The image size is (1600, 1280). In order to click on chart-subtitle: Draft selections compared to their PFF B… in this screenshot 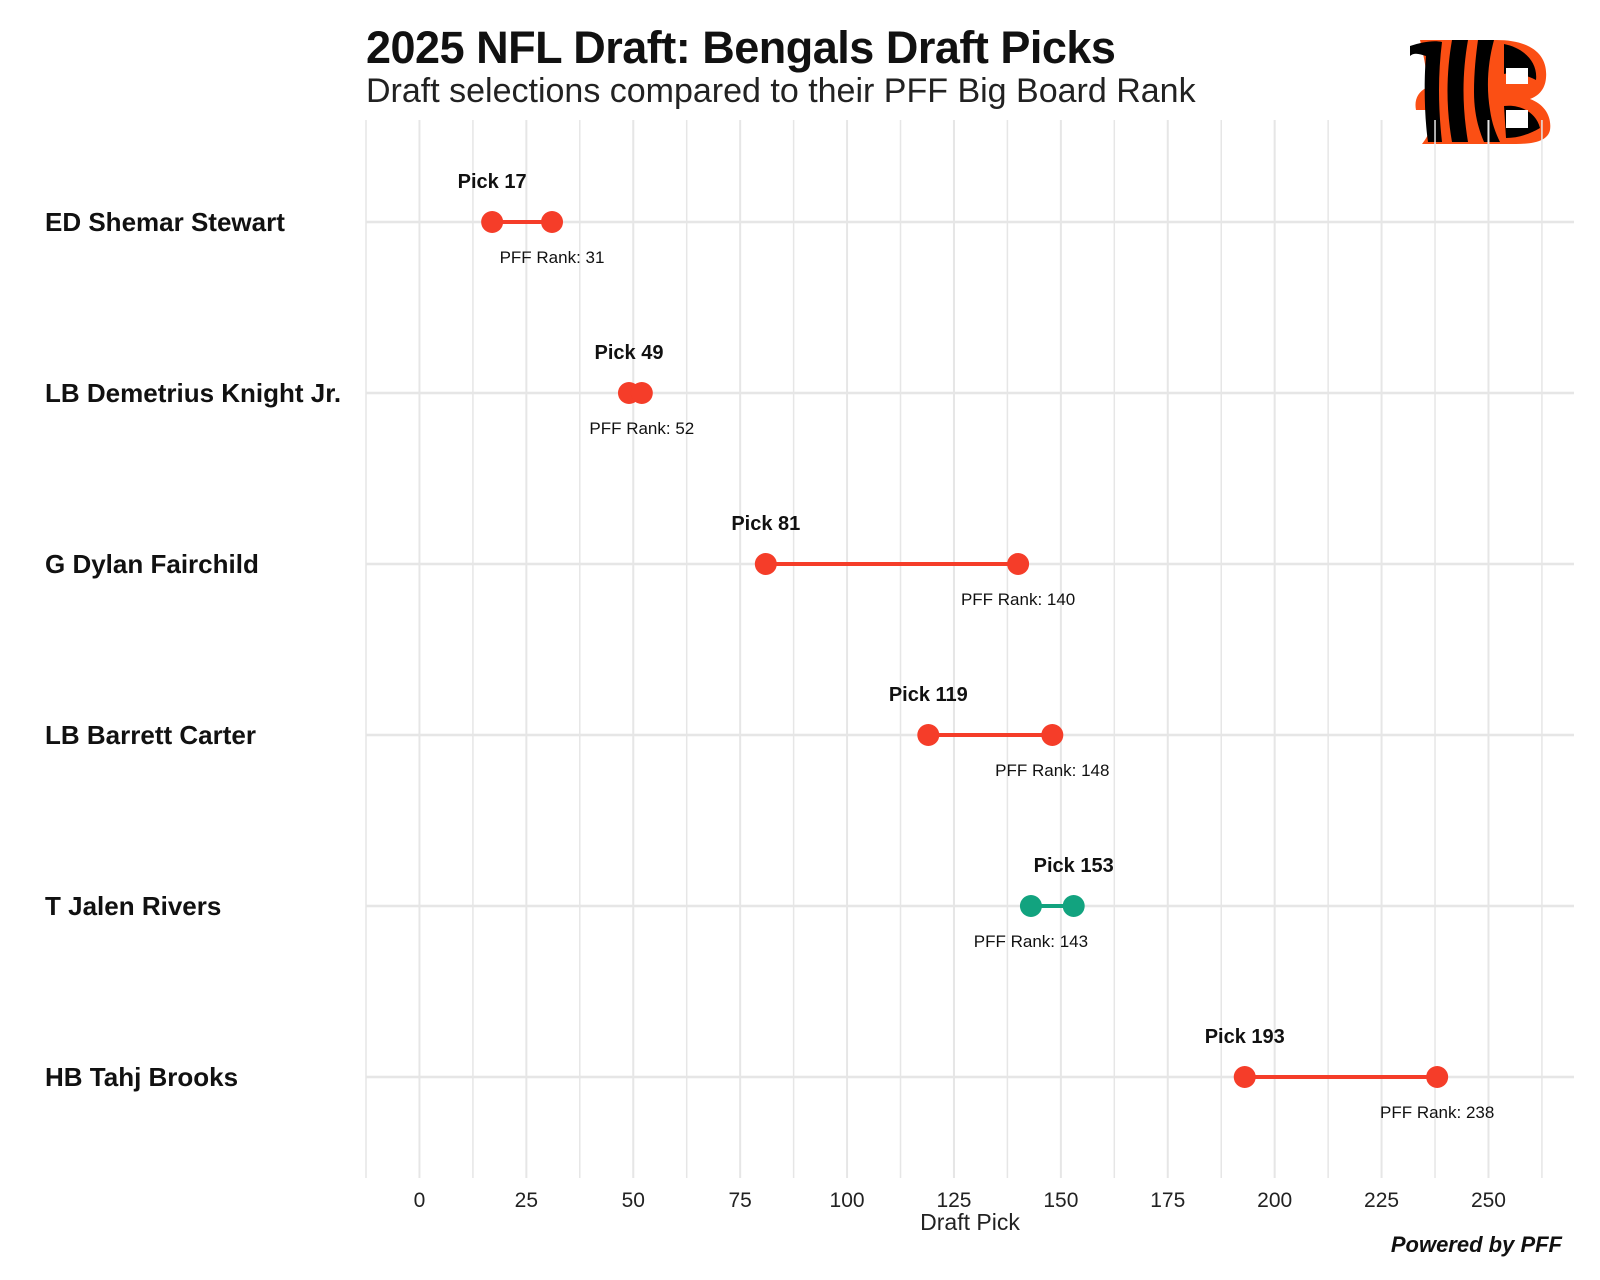, I will do `click(781, 91)`.